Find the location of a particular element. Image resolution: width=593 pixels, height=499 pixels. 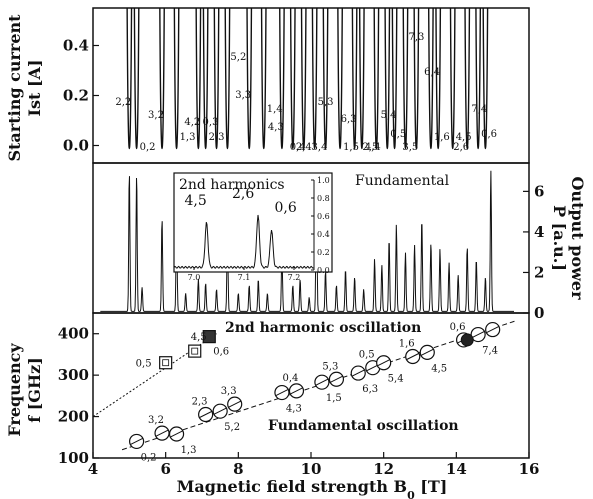

inset-y-tick-label: 0.6 is located at coordinates (323, 216).